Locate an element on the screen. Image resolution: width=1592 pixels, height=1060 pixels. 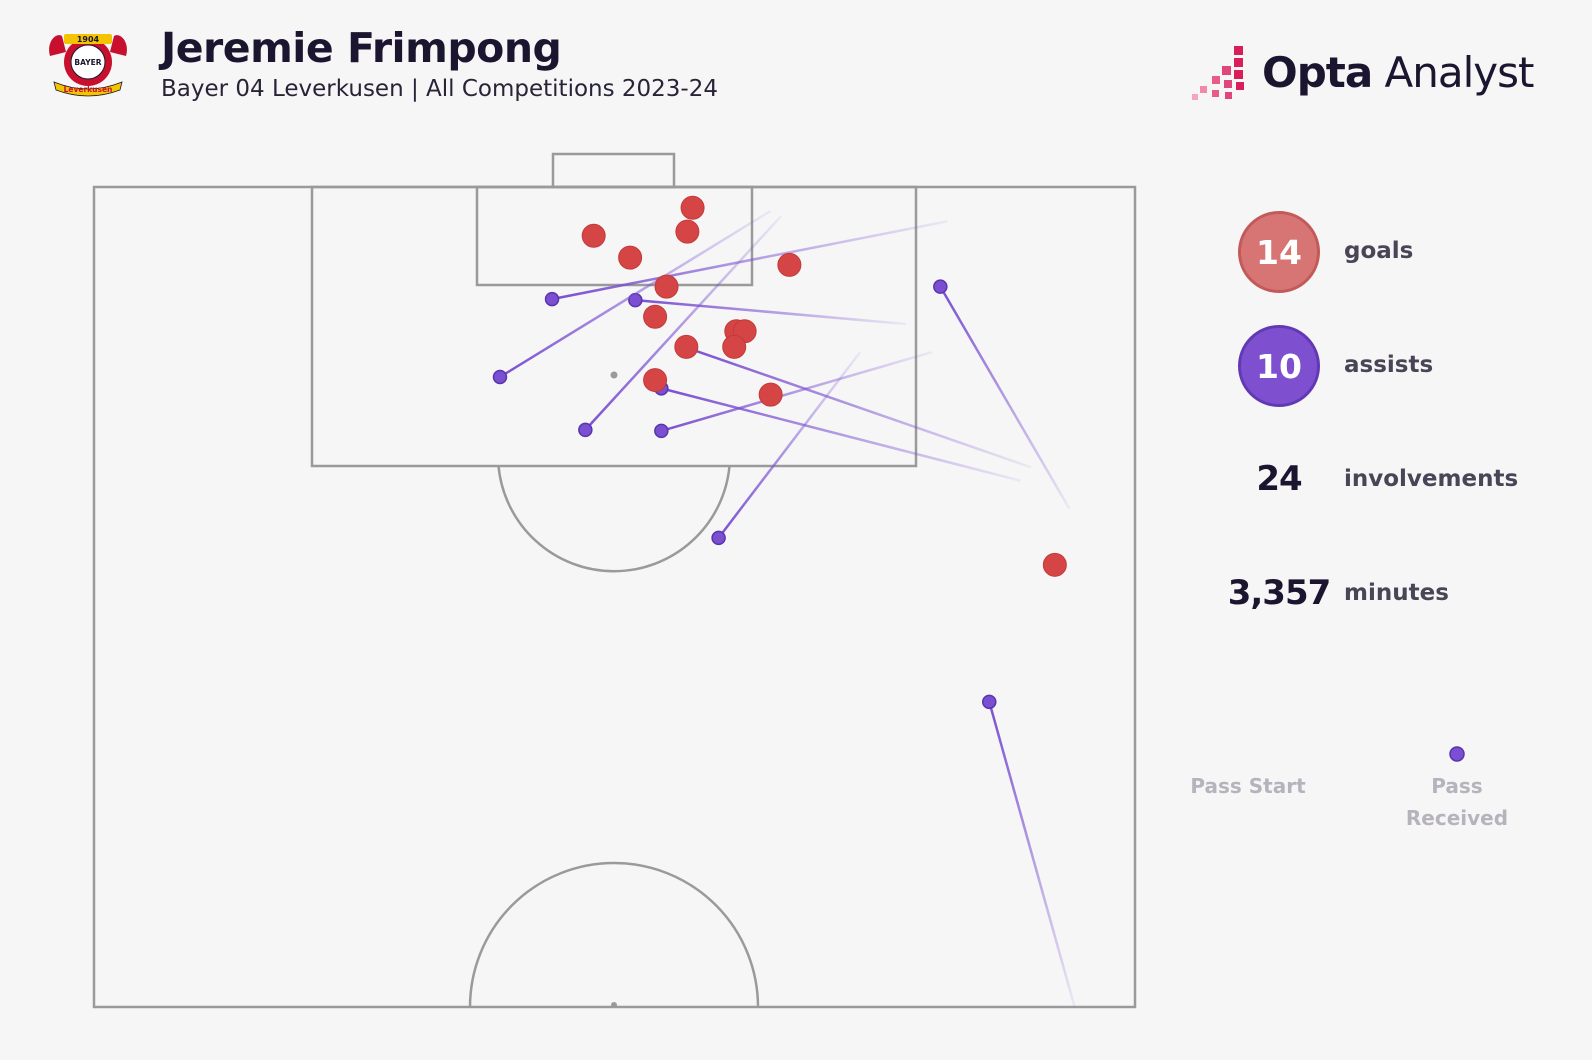
goal-layer is located at coordinates (824, 386).